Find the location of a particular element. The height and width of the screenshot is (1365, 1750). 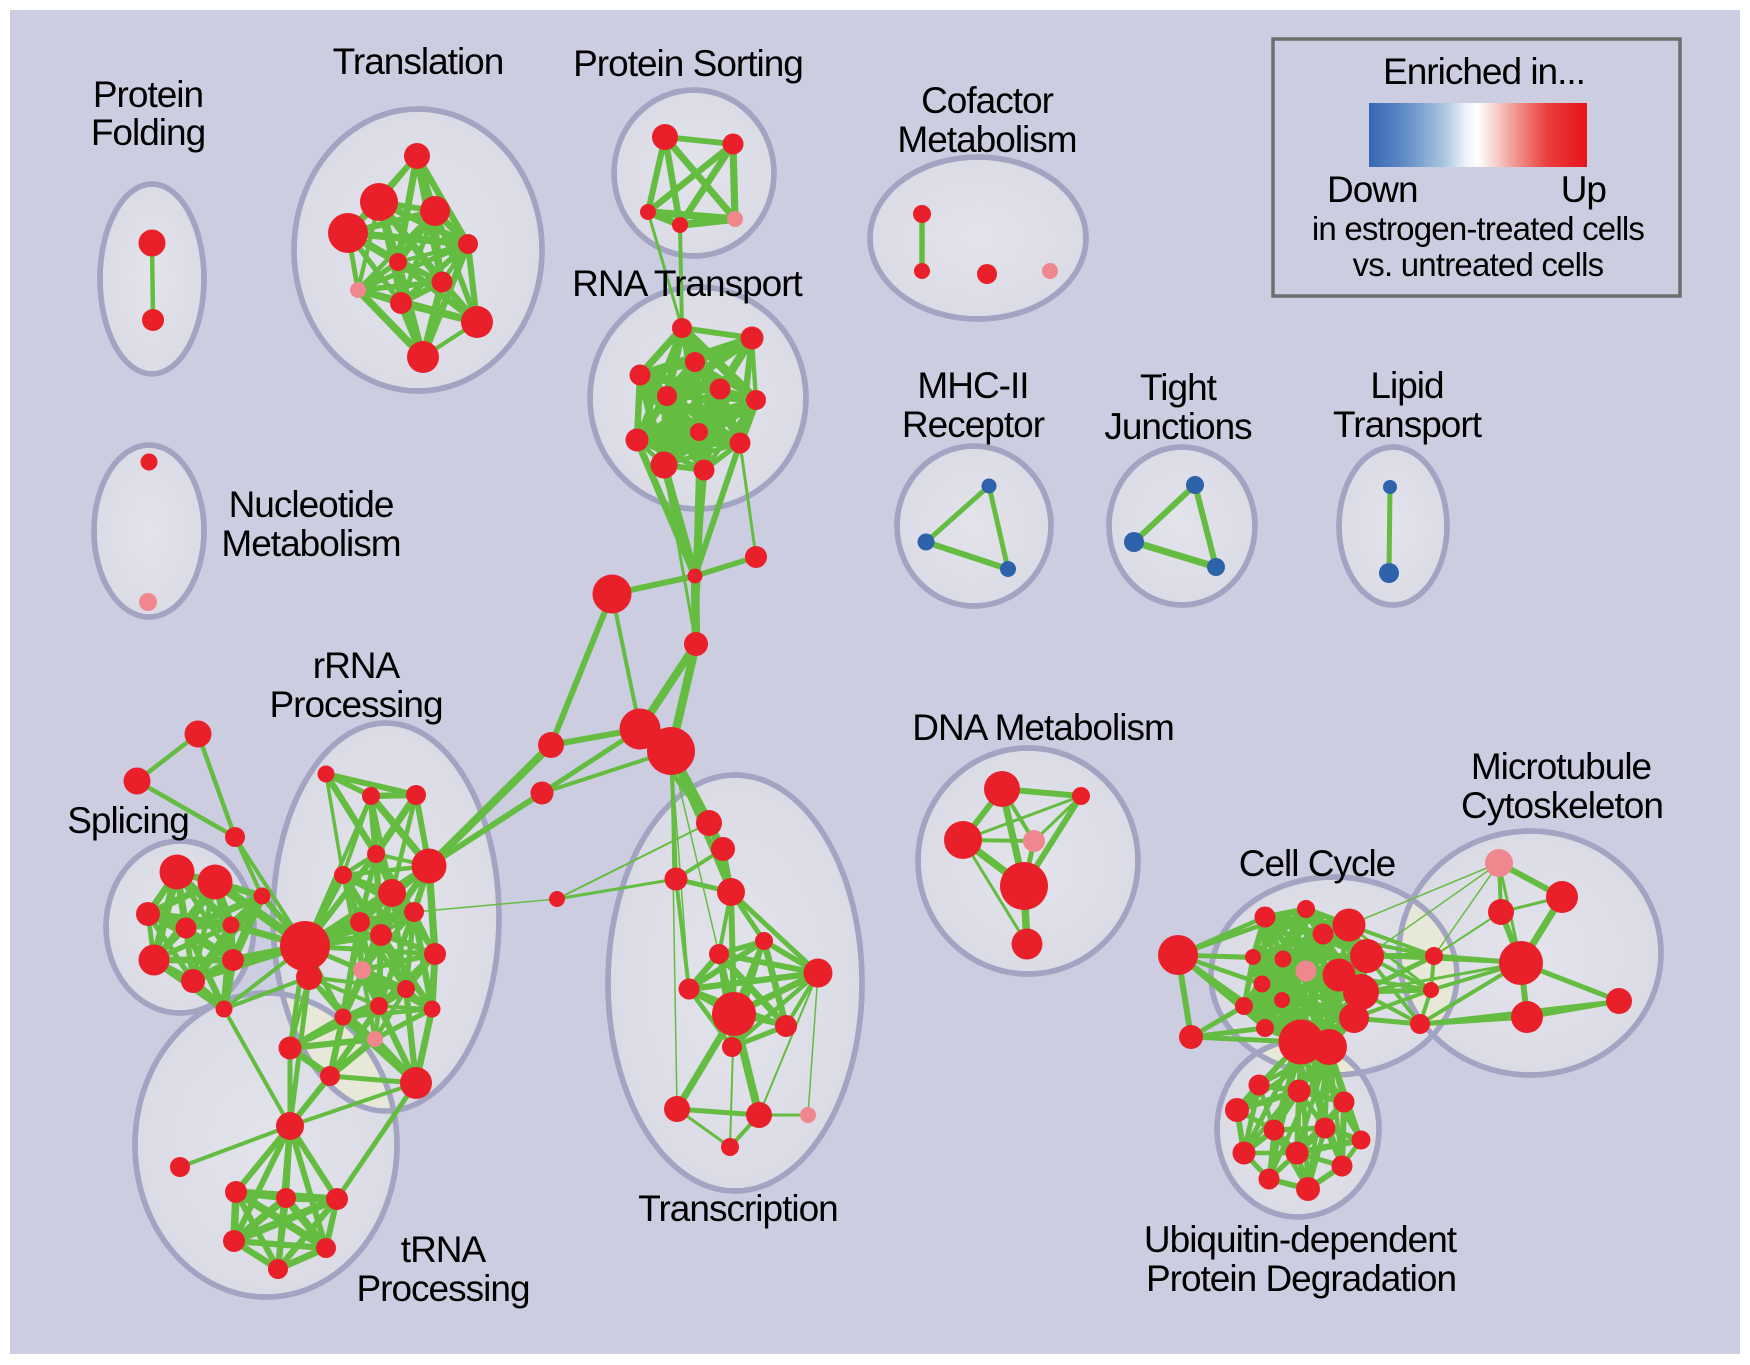

svg-text: Nucleotide is located at coordinates (311, 504).